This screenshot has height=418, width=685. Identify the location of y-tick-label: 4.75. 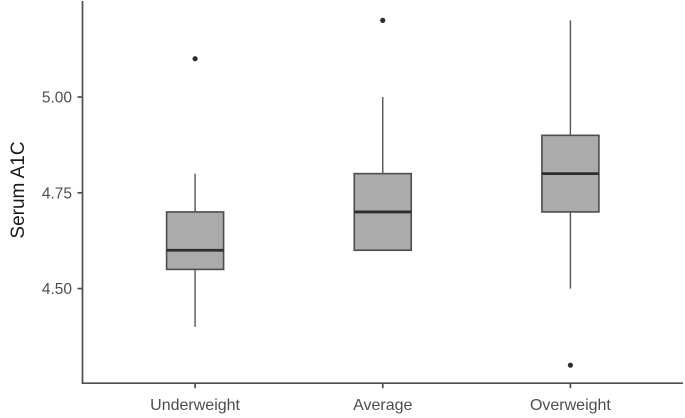
(57, 193).